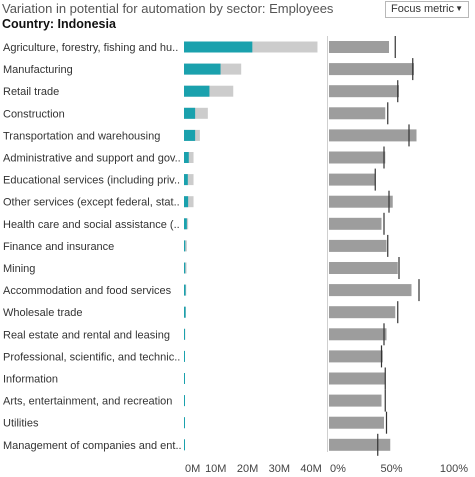  I want to click on focus-metric-dropdown: Focus metric ▼, so click(427, 9).